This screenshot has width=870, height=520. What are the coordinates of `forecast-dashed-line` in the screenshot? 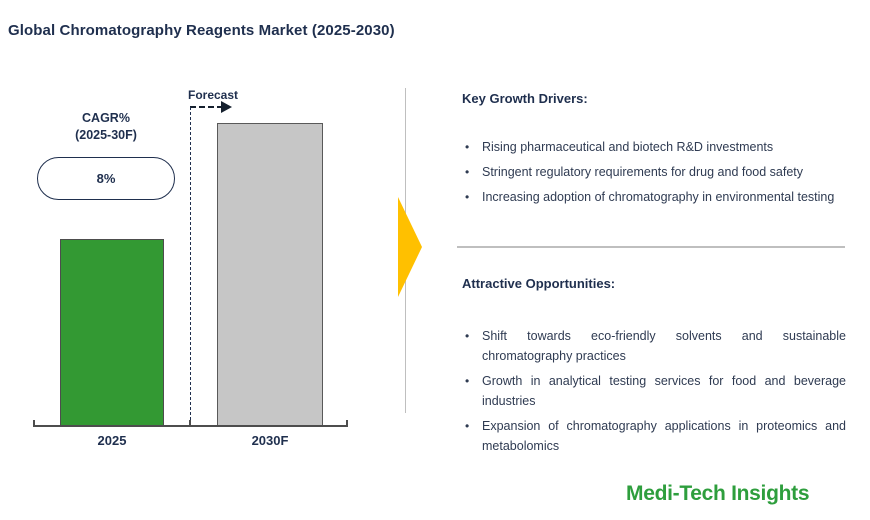 It's located at (206, 107).